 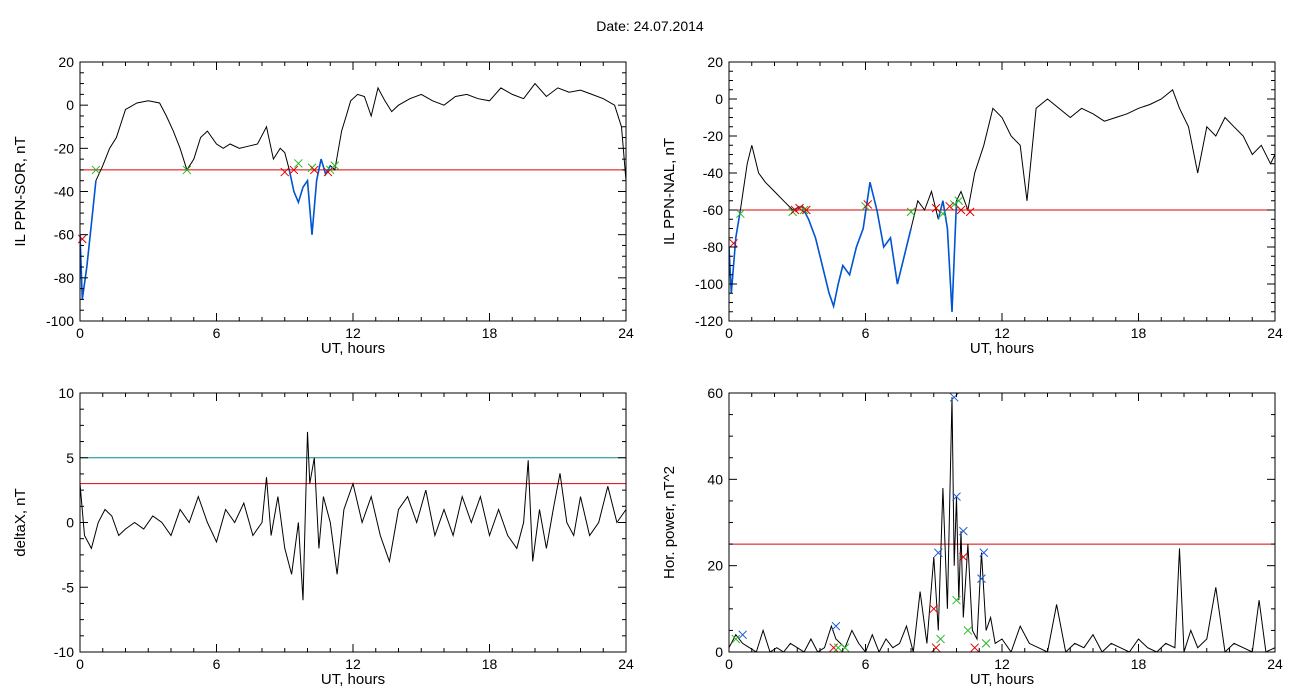 I want to click on y-axis-label: IL PPN-NAL, nT, so click(x=669, y=191).